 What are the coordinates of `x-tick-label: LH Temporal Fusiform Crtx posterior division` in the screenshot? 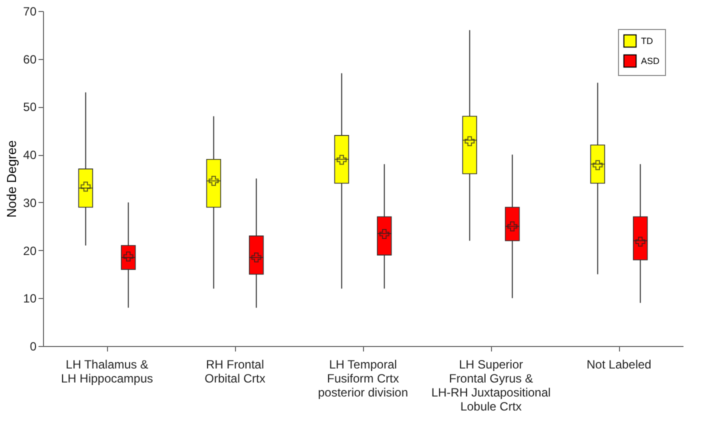 It's located at (363, 379).